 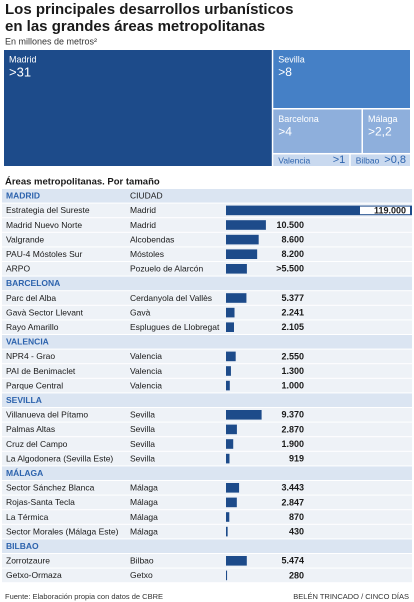 What do you see at coordinates (135, 26) in the screenshot?
I see `title-line: en las grandes áreas metropolitanas` at bounding box center [135, 26].